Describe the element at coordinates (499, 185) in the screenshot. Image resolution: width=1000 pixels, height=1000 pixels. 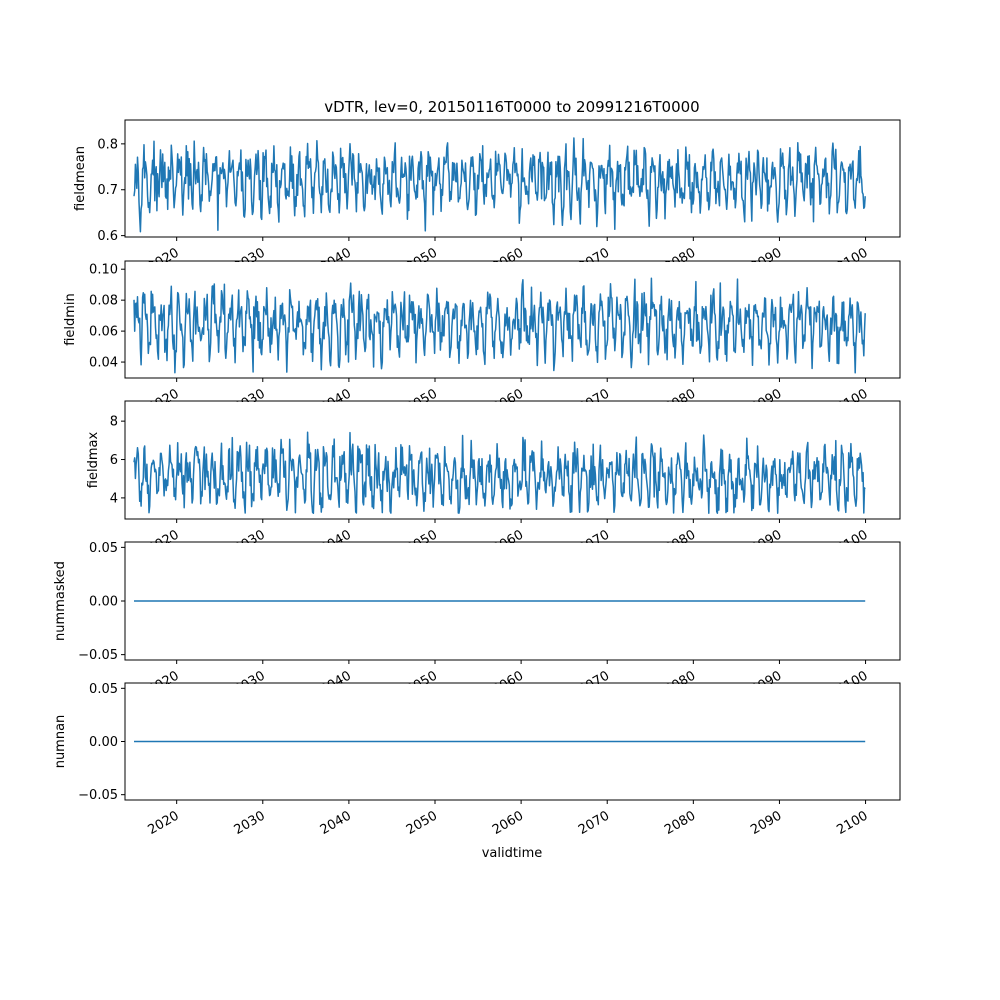
I see `series-line-fieldmean` at that location.